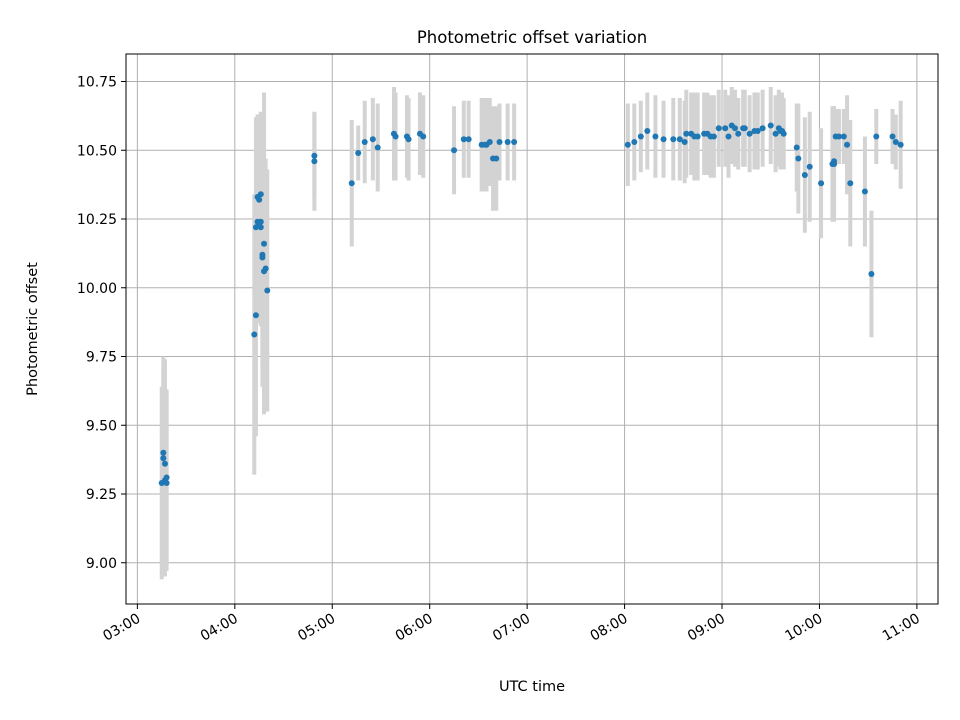 The image size is (960, 720). Describe the element at coordinates (414, 628) in the screenshot. I see `x-tick-label: 06:00` at that location.